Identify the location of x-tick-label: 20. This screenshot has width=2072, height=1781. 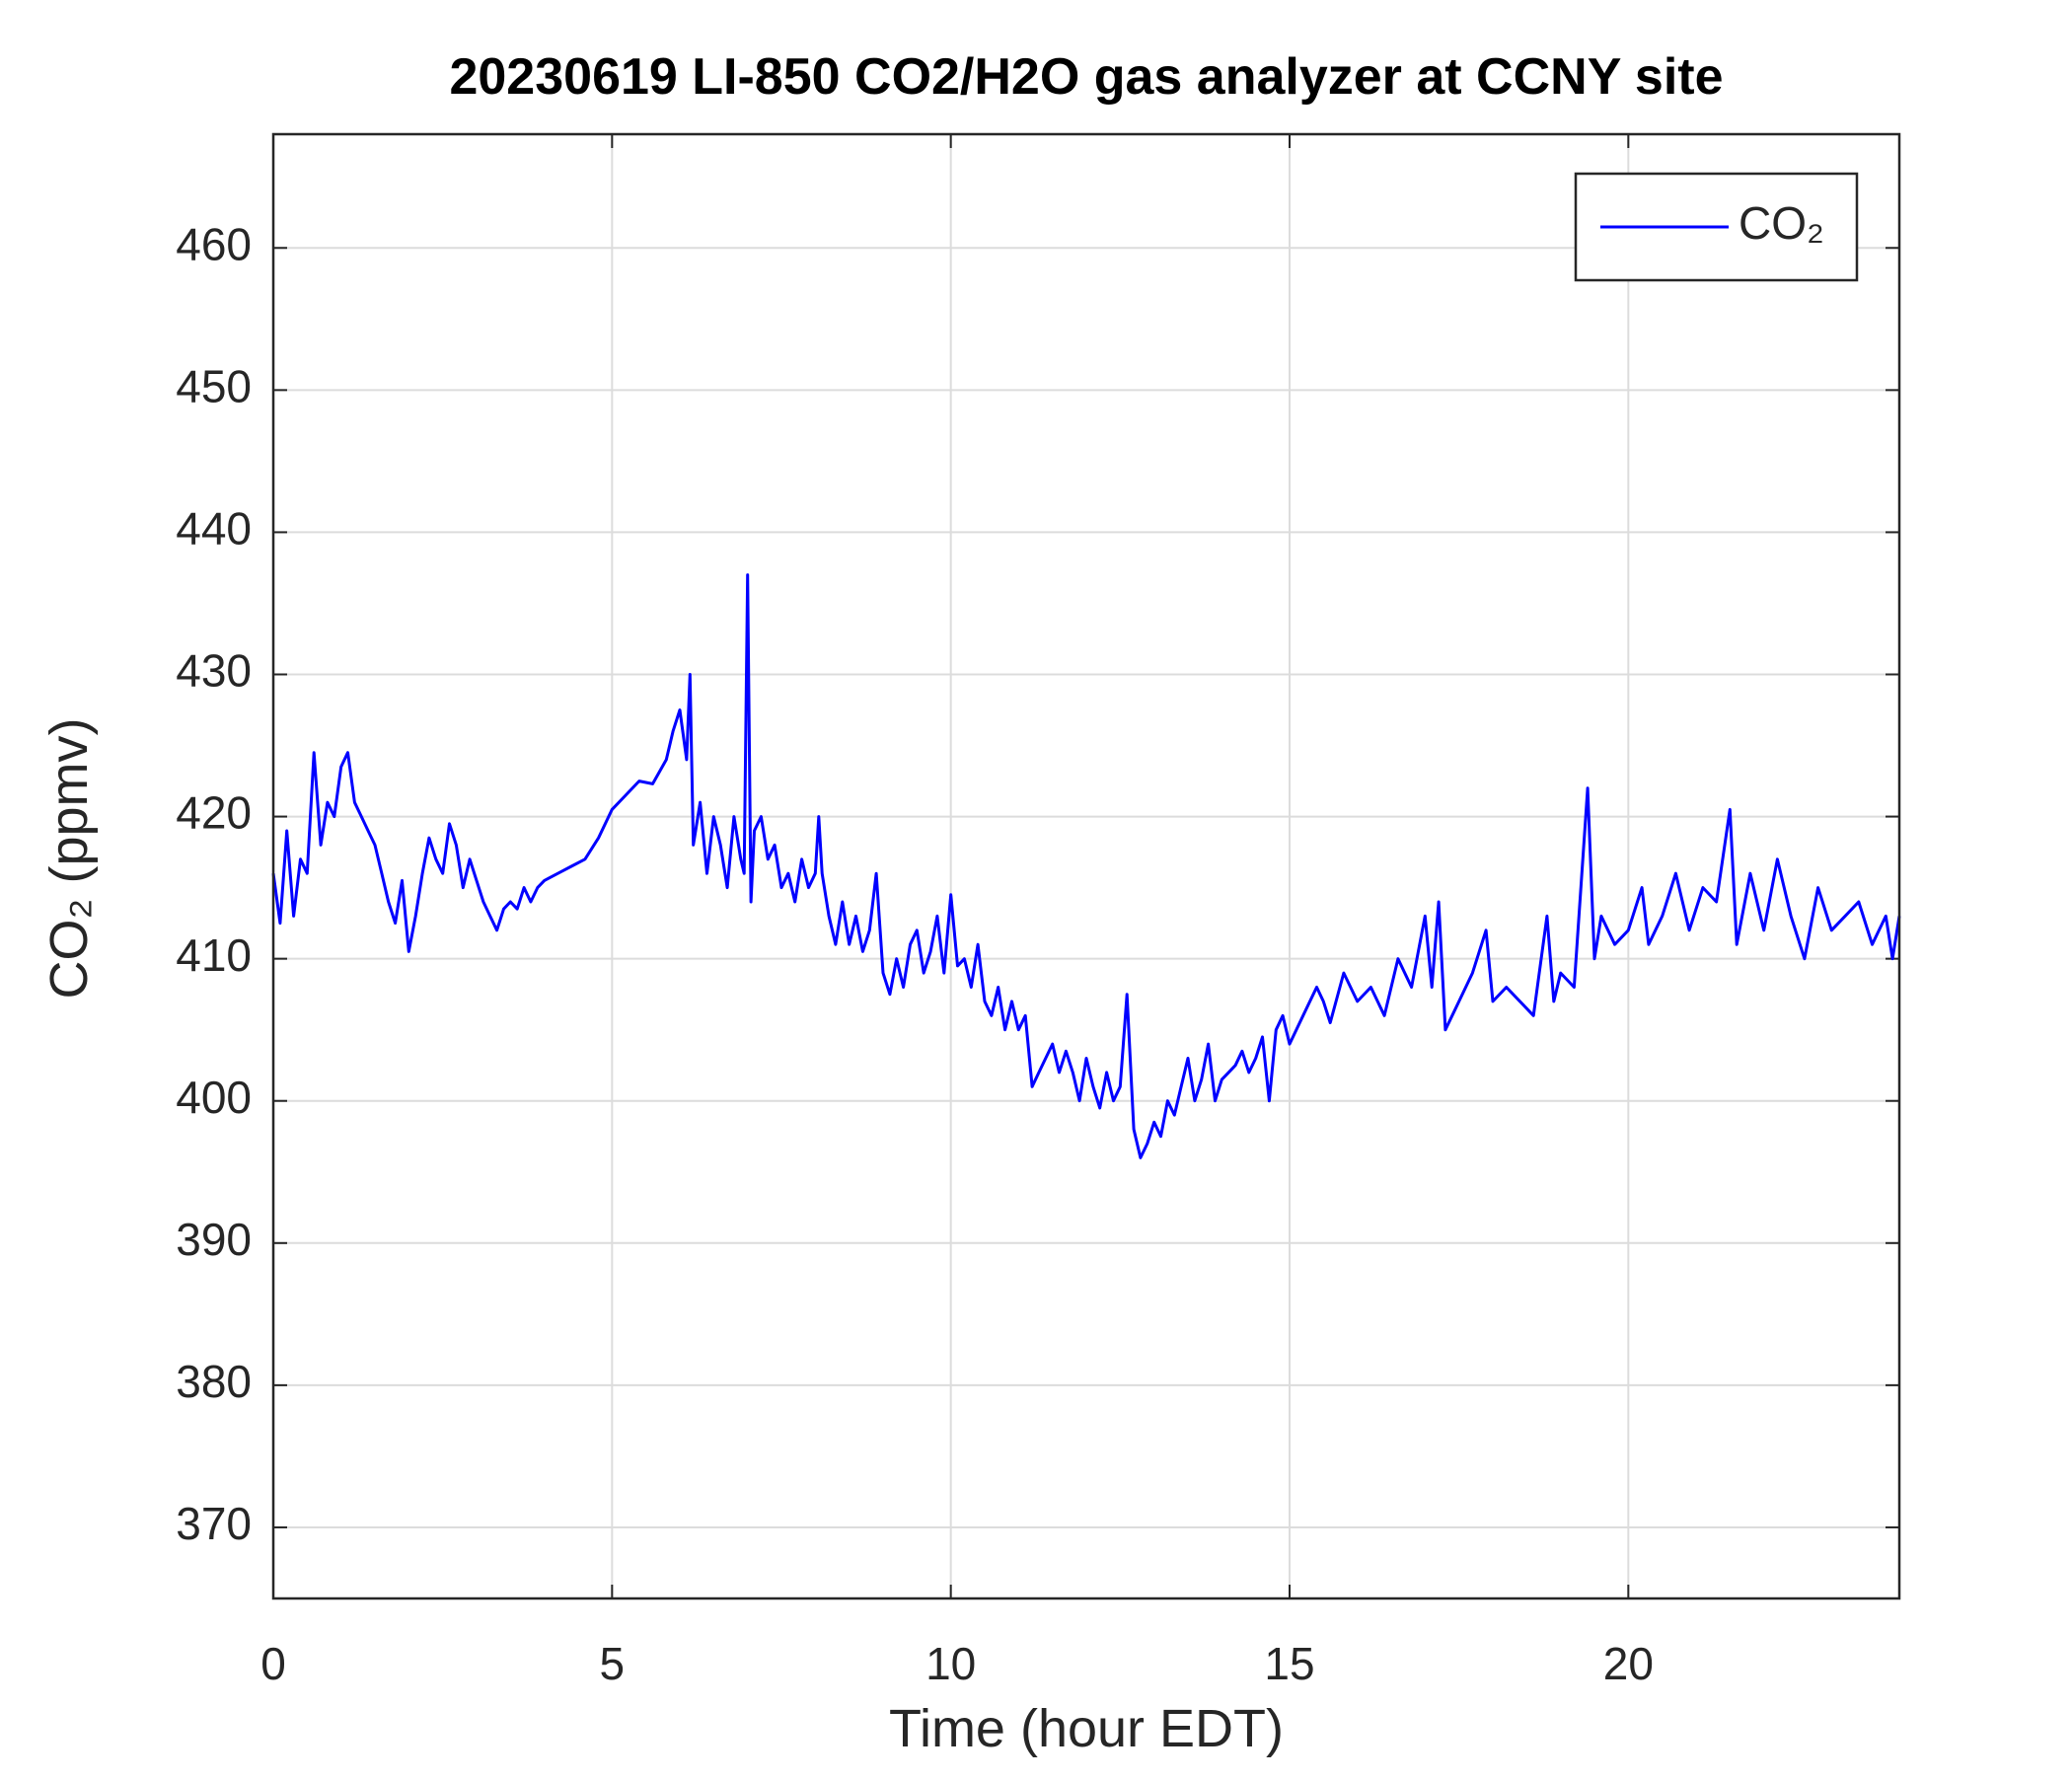
(1629, 1663).